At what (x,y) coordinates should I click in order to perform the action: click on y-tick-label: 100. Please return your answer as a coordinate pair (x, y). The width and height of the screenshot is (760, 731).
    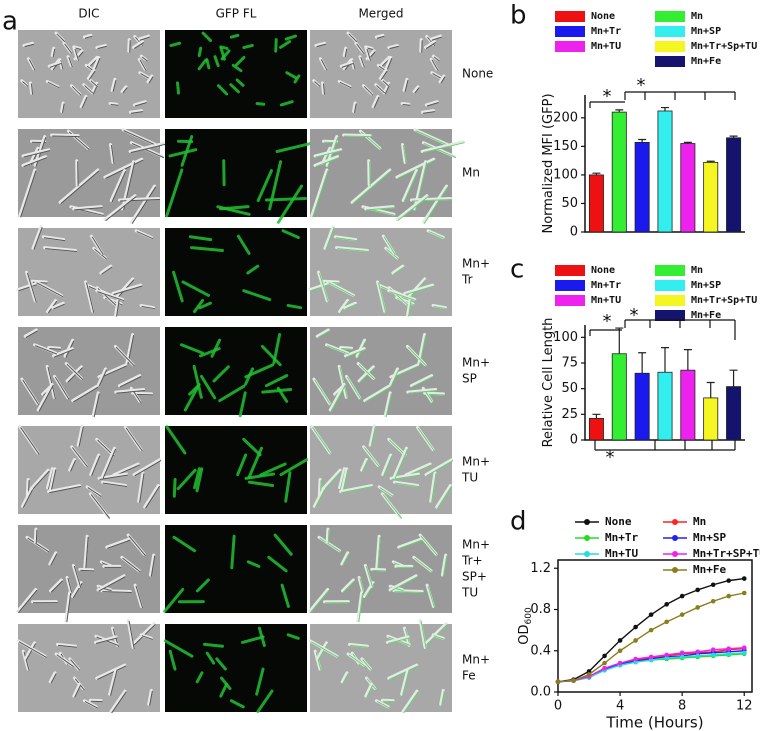
    Looking at the image, I should click on (565, 174).